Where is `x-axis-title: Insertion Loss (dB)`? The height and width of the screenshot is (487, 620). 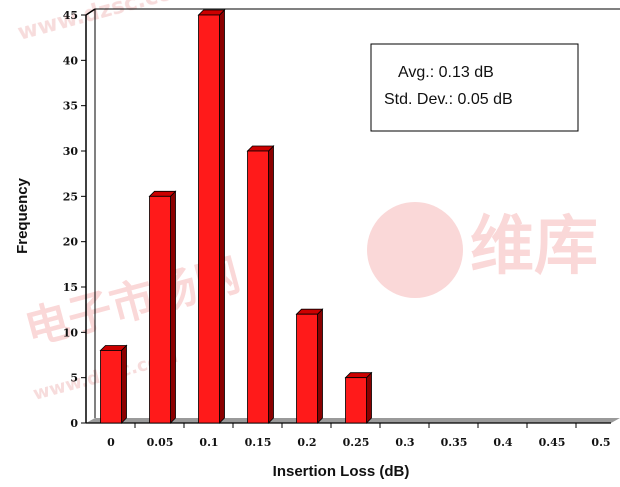
x-axis-title: Insertion Loss (dB) is located at coordinates (341, 471).